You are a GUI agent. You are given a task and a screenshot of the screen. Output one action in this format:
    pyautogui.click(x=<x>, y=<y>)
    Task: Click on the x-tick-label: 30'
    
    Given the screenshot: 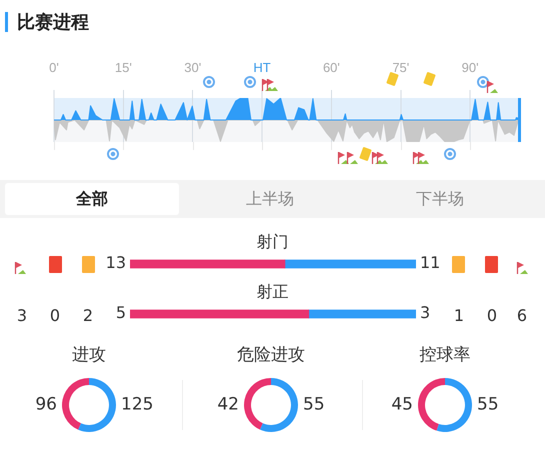 What is the action you would take?
    pyautogui.click(x=193, y=67)
    